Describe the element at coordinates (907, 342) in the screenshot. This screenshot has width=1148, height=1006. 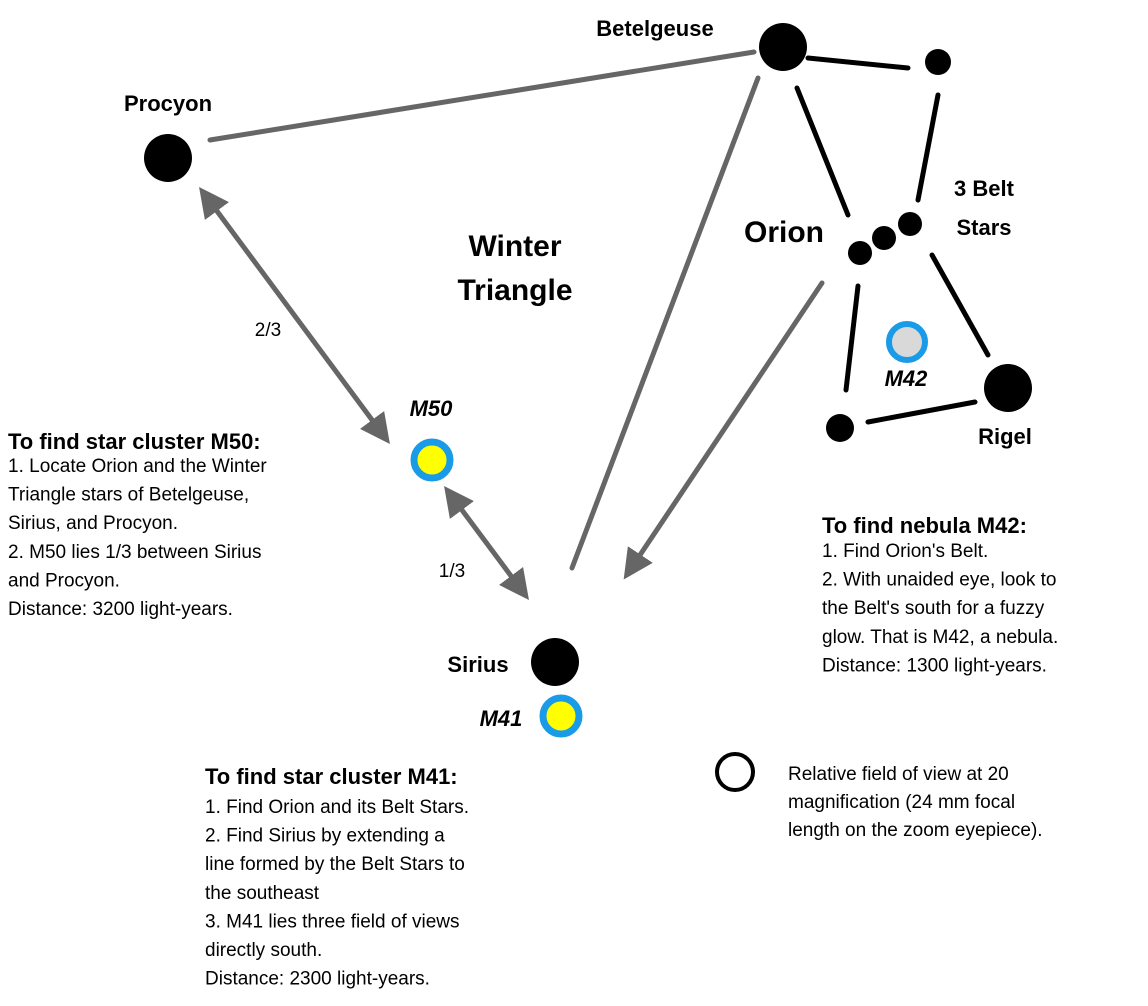
I see `nebula-marker` at that location.